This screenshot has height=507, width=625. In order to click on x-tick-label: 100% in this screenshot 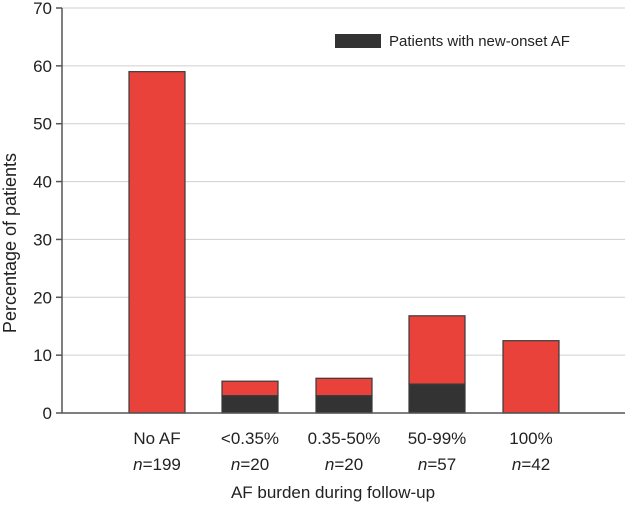, I will do `click(530, 438)`.